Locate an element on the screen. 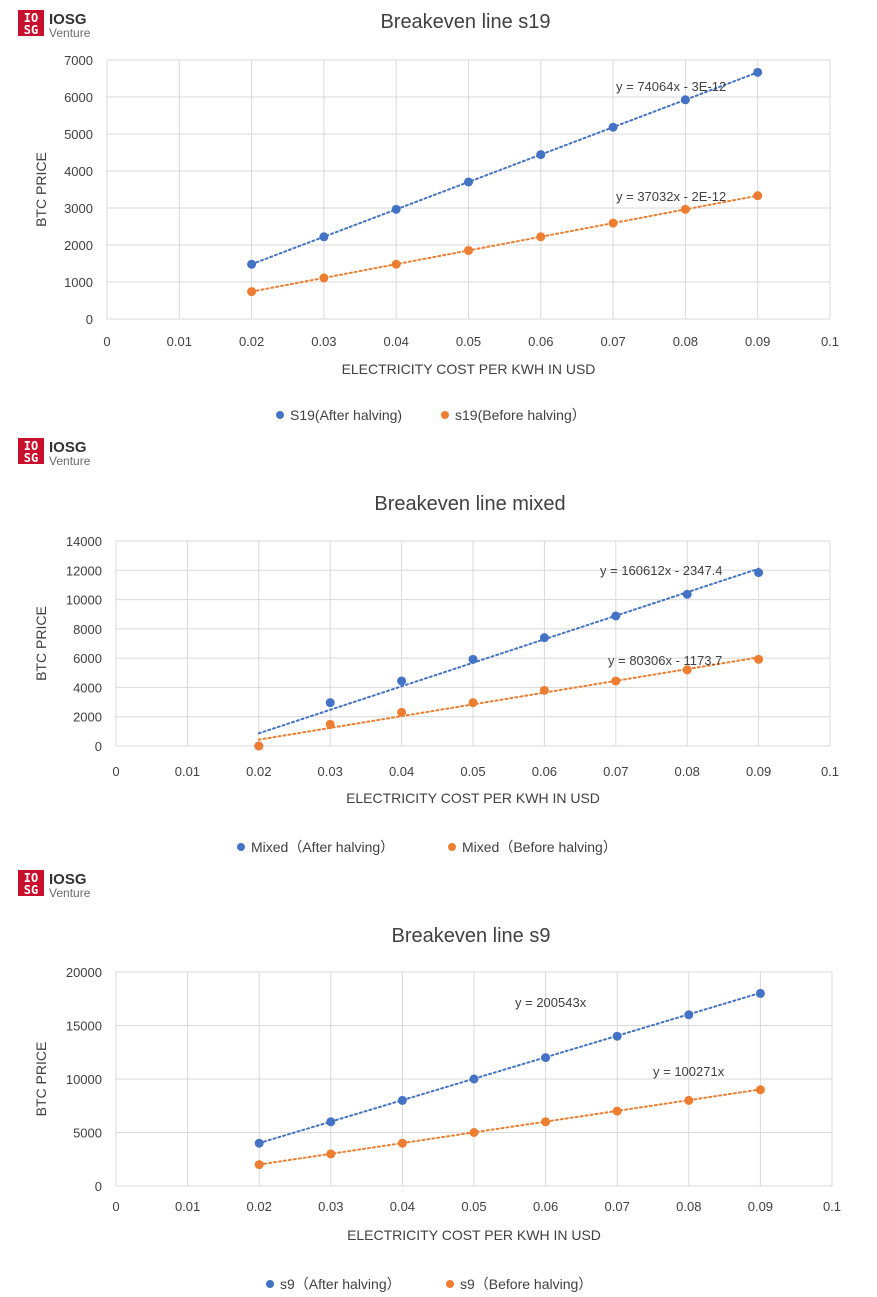 This screenshot has height=1297, width=877. legend-label: s9（Before halving） is located at coordinates (526, 1284).